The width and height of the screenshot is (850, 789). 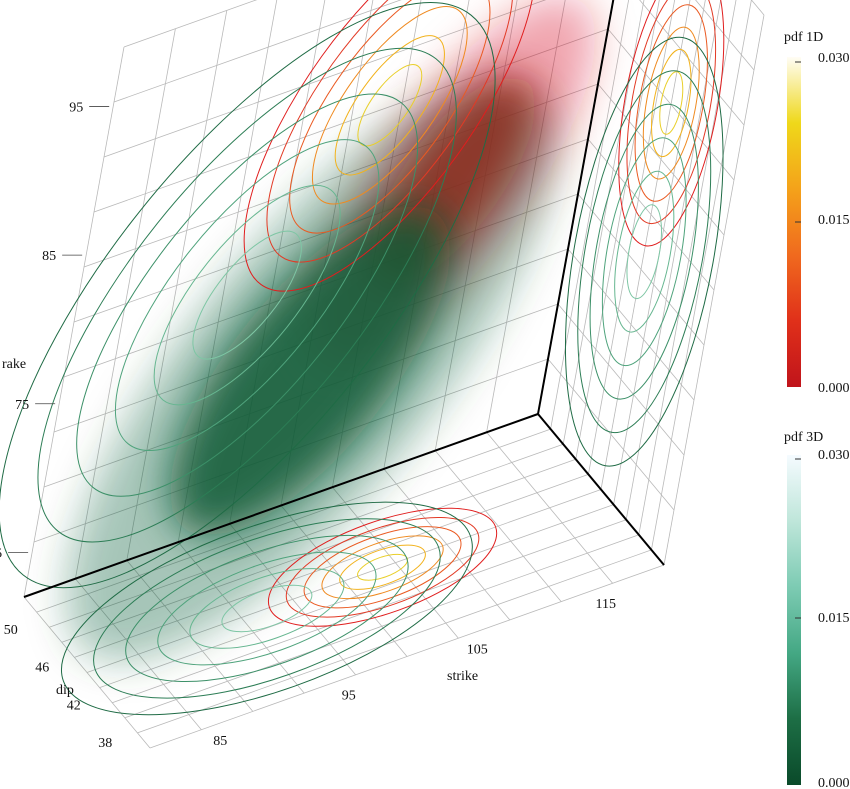 What do you see at coordinates (834, 388) in the screenshot?
I see `colorbar-1d-tick-bottom: 0.000` at bounding box center [834, 388].